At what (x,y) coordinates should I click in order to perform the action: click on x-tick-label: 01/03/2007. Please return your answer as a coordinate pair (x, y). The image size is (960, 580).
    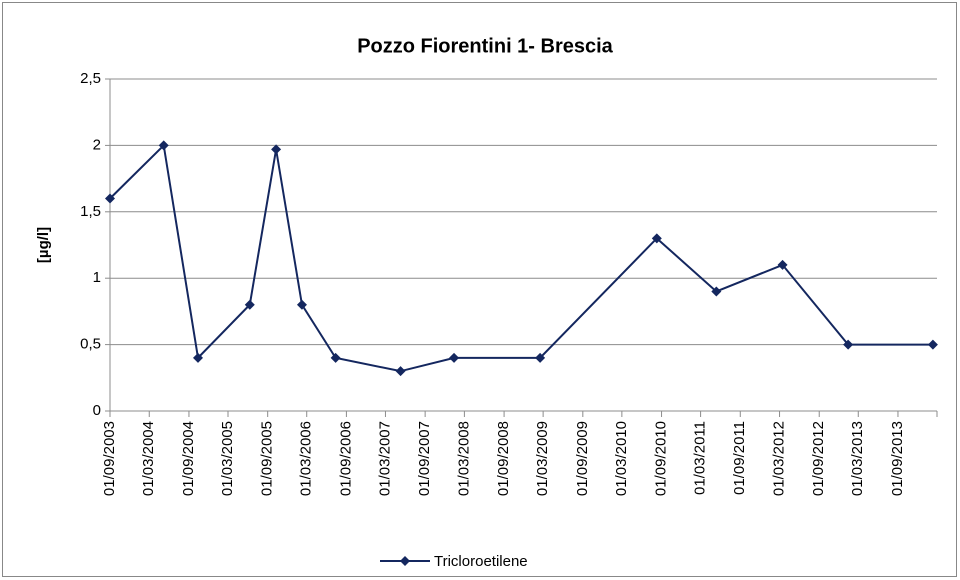
    Looking at the image, I should click on (384, 458).